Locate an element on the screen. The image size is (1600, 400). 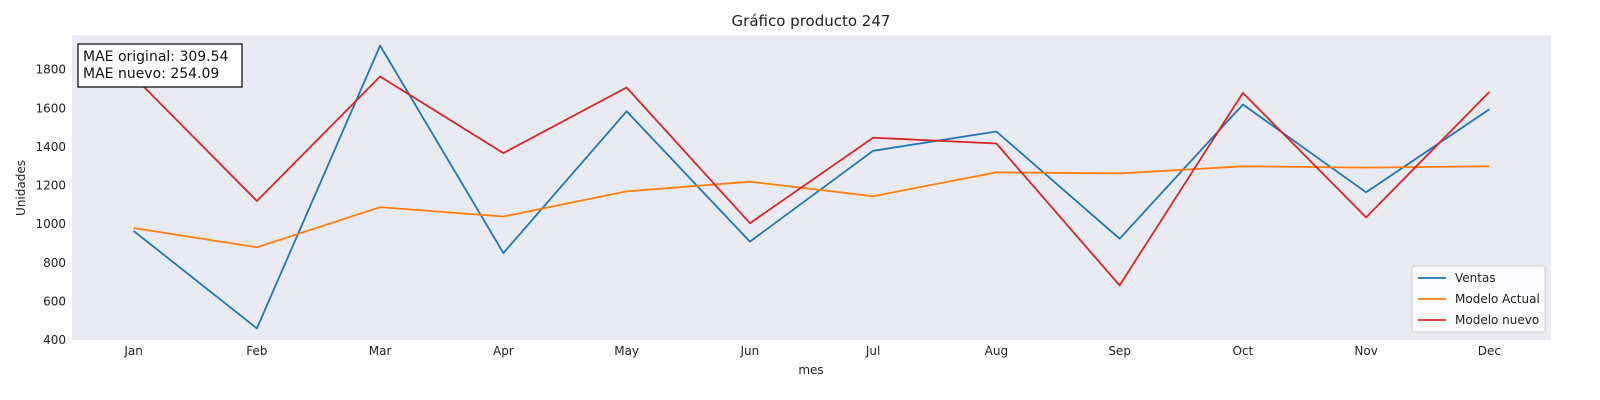
mae-annotation: MAE original: 309.54 MAE nuevo: 254.09 is located at coordinates (160, 65).